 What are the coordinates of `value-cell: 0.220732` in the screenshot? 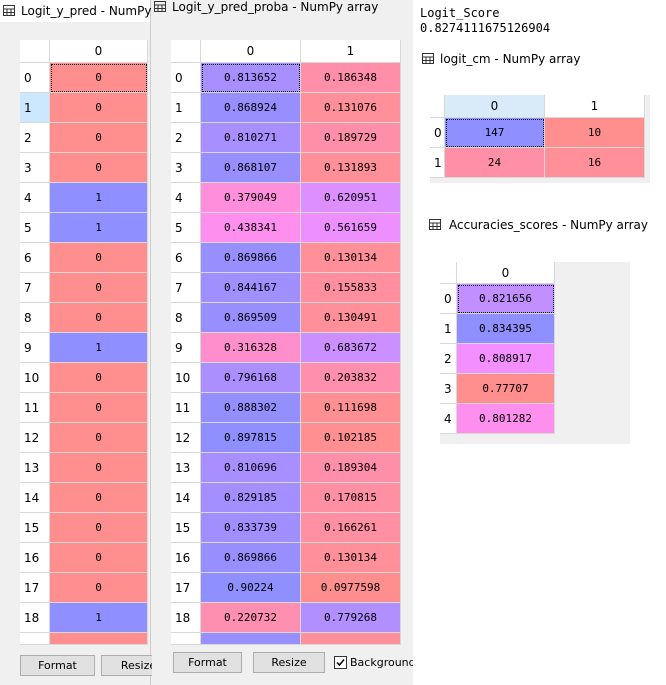 It's located at (251, 618).